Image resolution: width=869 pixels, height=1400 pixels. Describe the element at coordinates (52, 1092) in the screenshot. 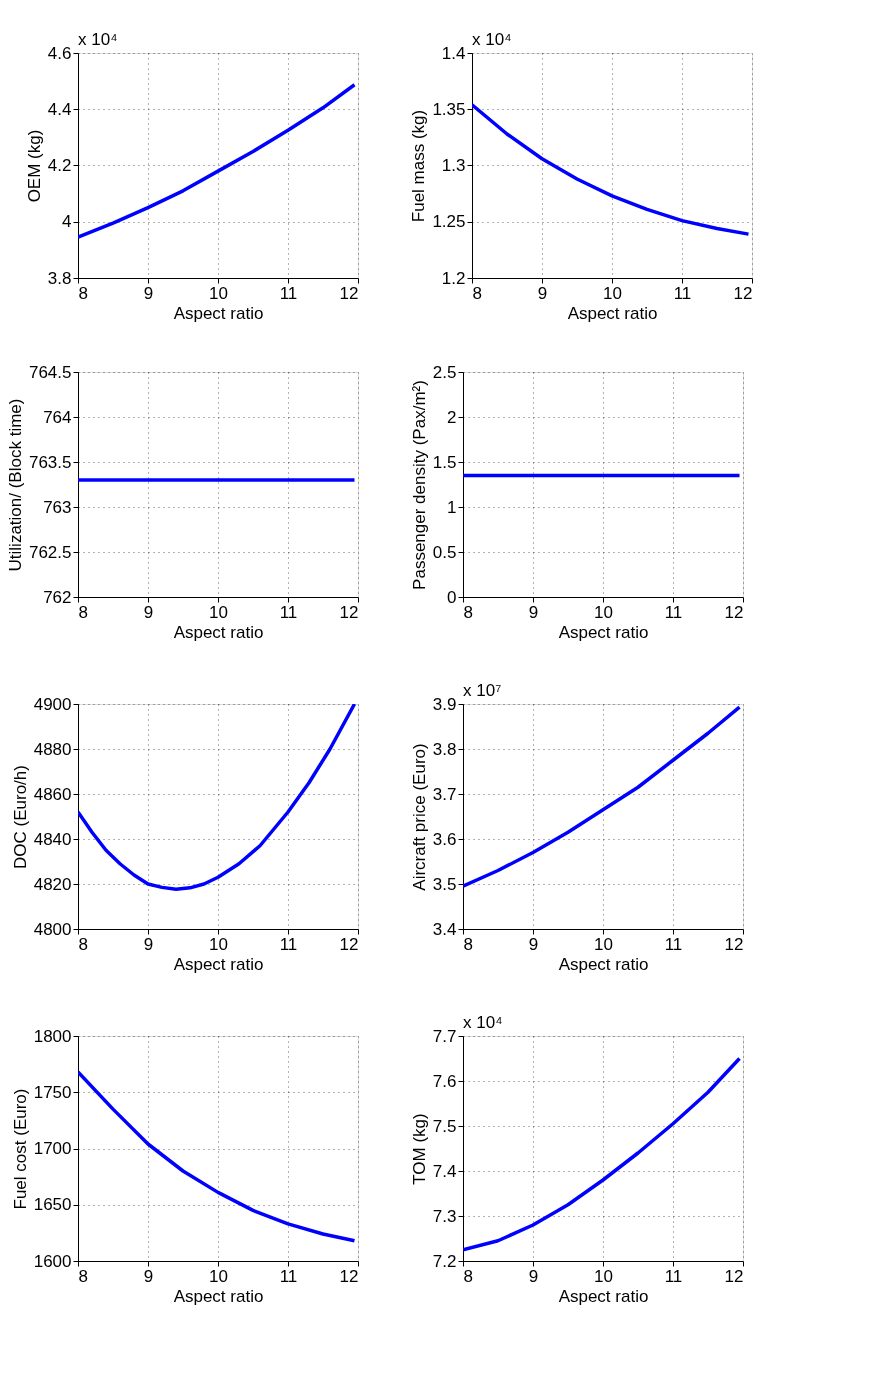

I see `y-tick-label: 1750` at that location.